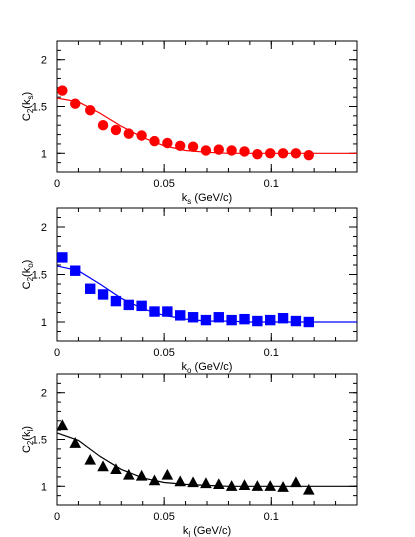 The width and height of the screenshot is (415, 537). Describe the element at coordinates (207, 368) in the screenshot. I see `x-axis-title: ko (GeV/c)` at that location.